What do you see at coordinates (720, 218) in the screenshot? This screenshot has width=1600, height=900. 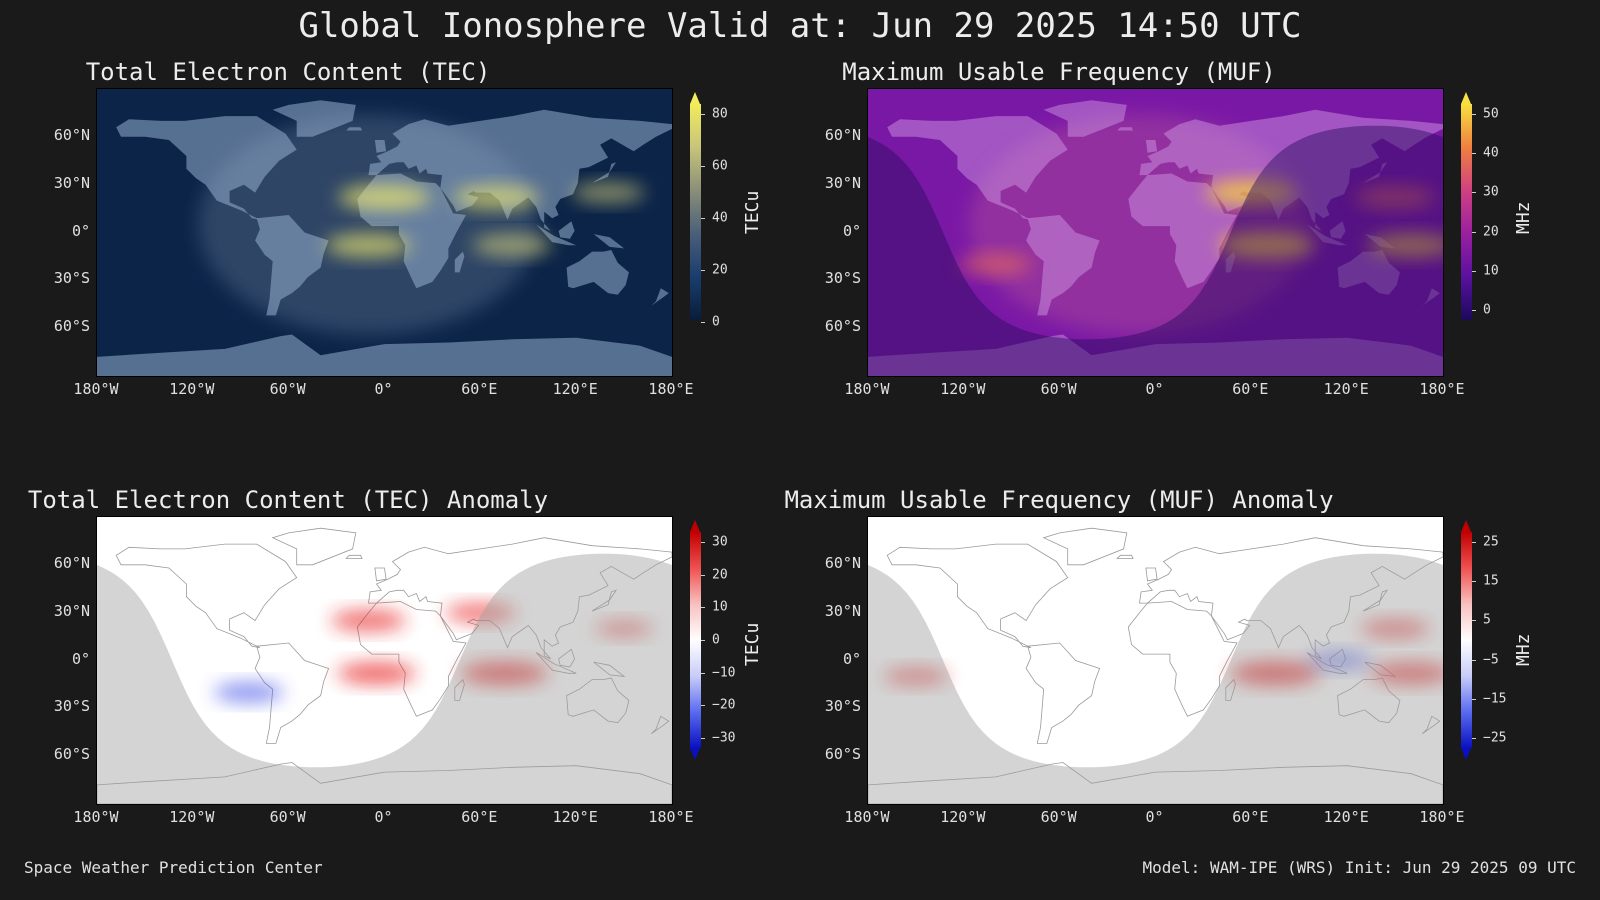 I see `colorbar-tick-label: 40` at bounding box center [720, 218].